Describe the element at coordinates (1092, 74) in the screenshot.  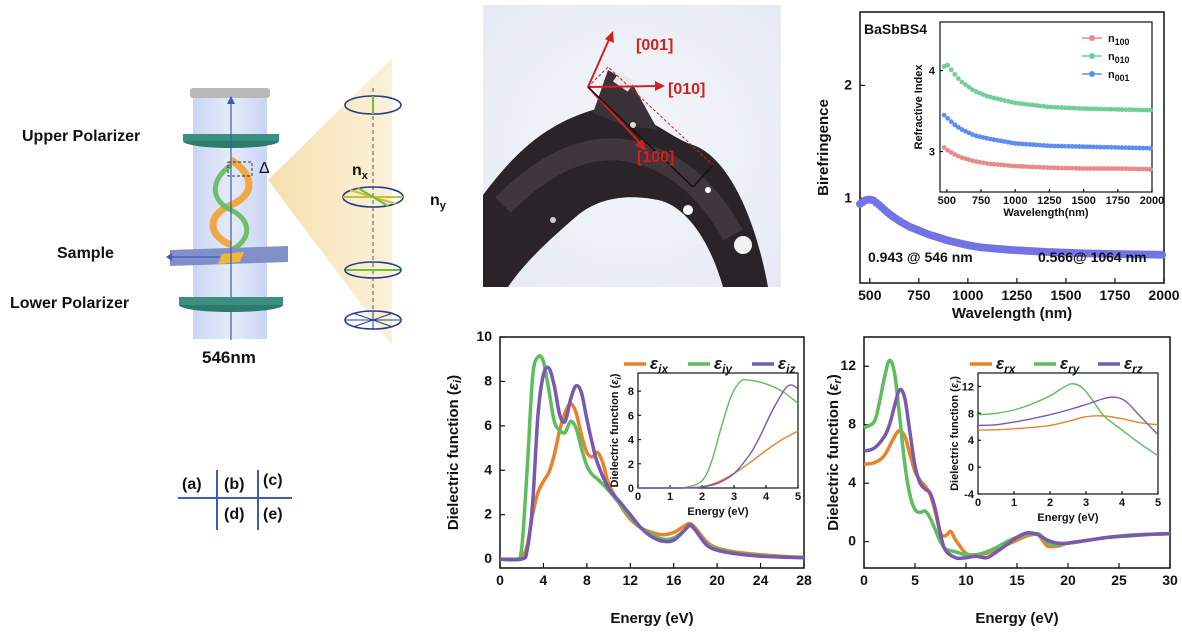
I see `bire-inset-legend-marker` at that location.